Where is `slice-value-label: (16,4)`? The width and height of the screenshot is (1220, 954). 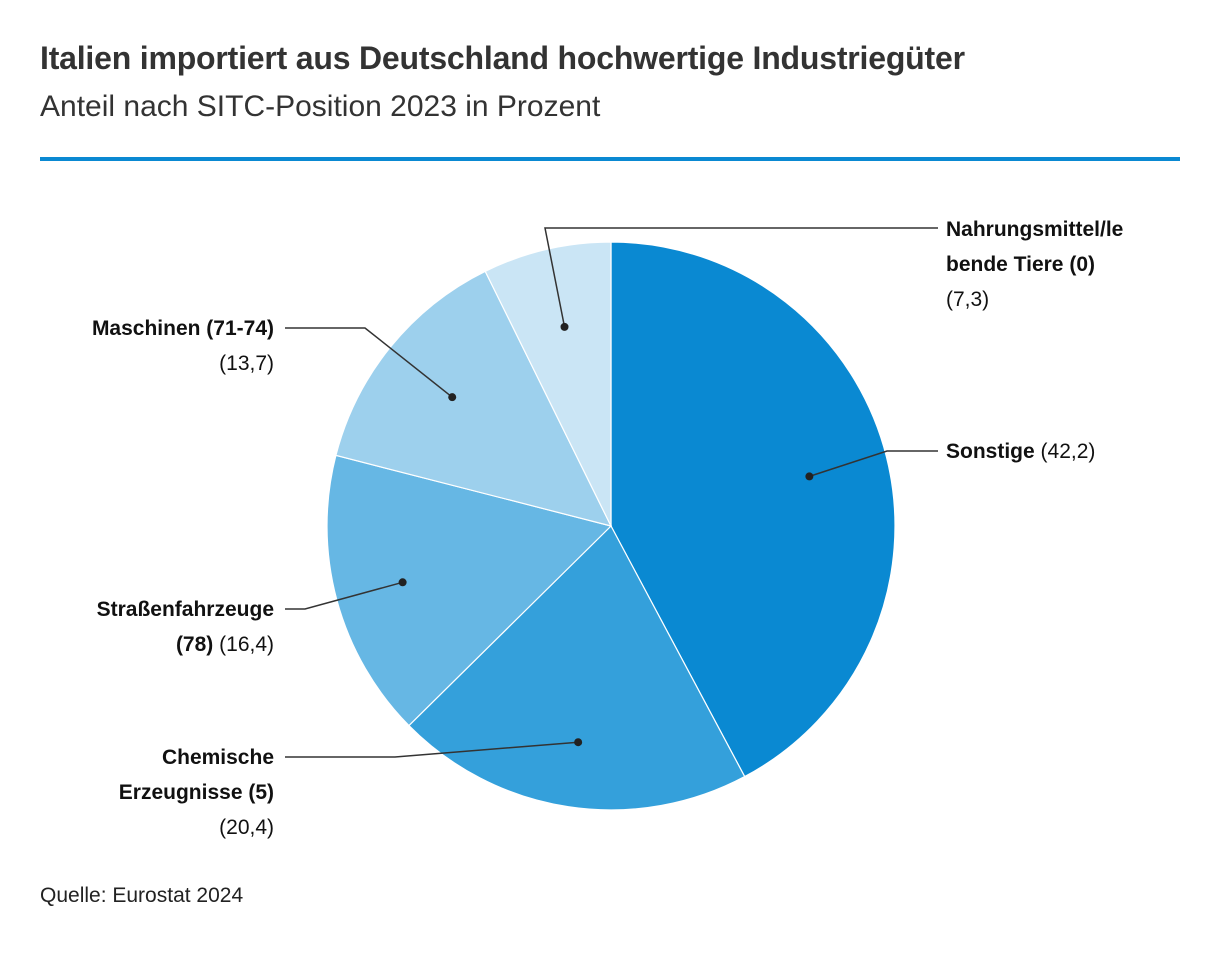 slice-value-label: (16,4) is located at coordinates (246, 644).